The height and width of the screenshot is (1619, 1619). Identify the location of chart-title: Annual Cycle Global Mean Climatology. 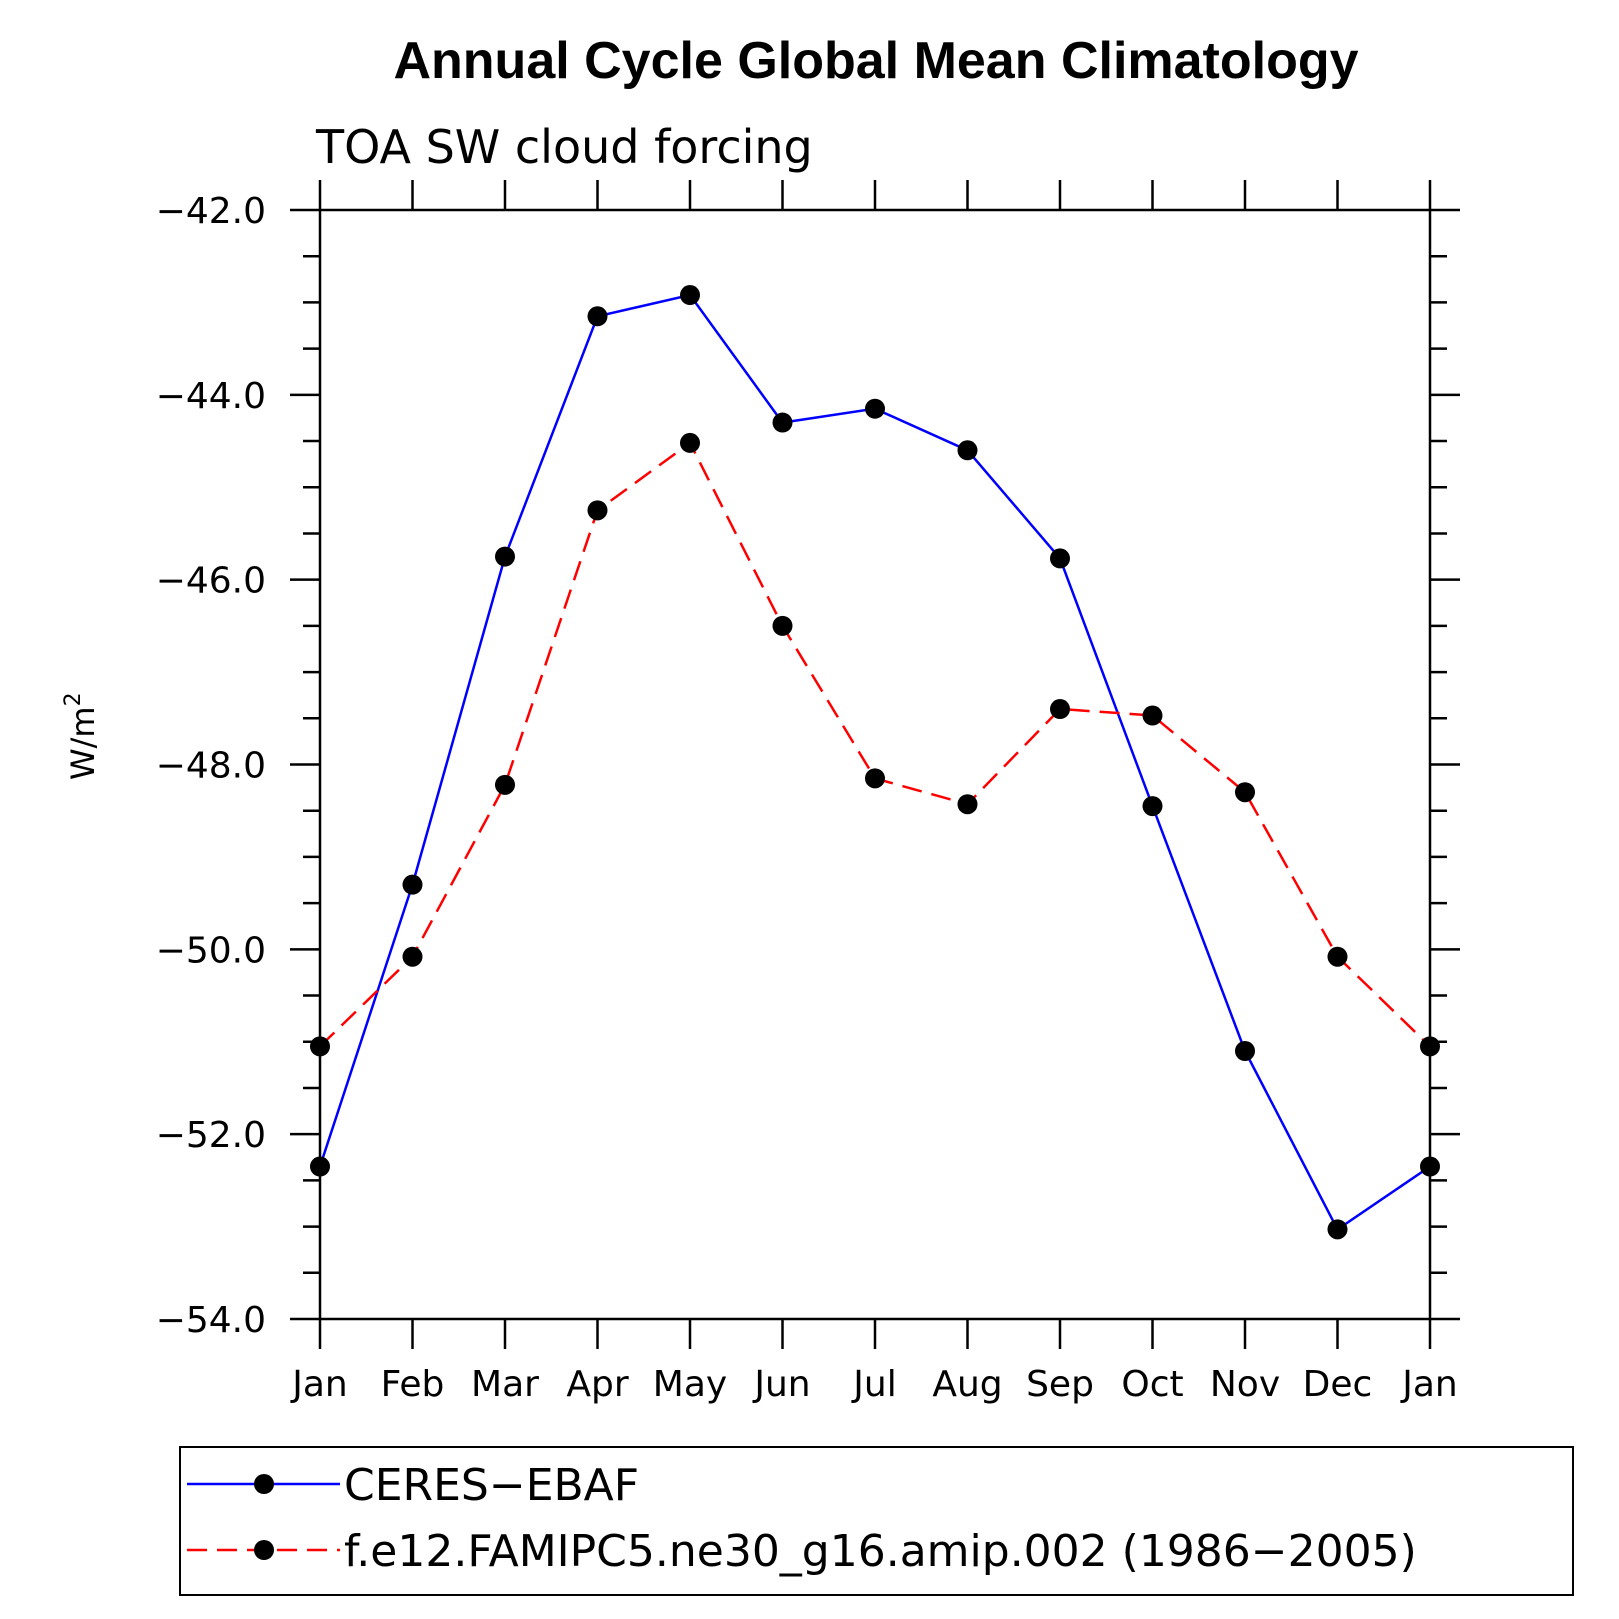
(875, 61).